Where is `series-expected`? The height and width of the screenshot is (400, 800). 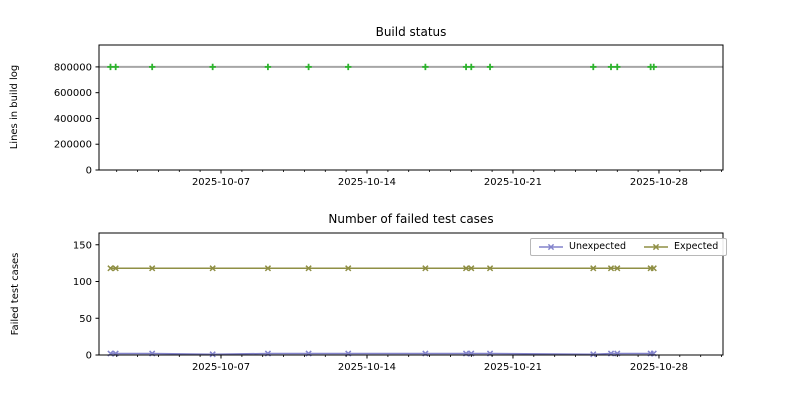
series-expected is located at coordinates (382, 268).